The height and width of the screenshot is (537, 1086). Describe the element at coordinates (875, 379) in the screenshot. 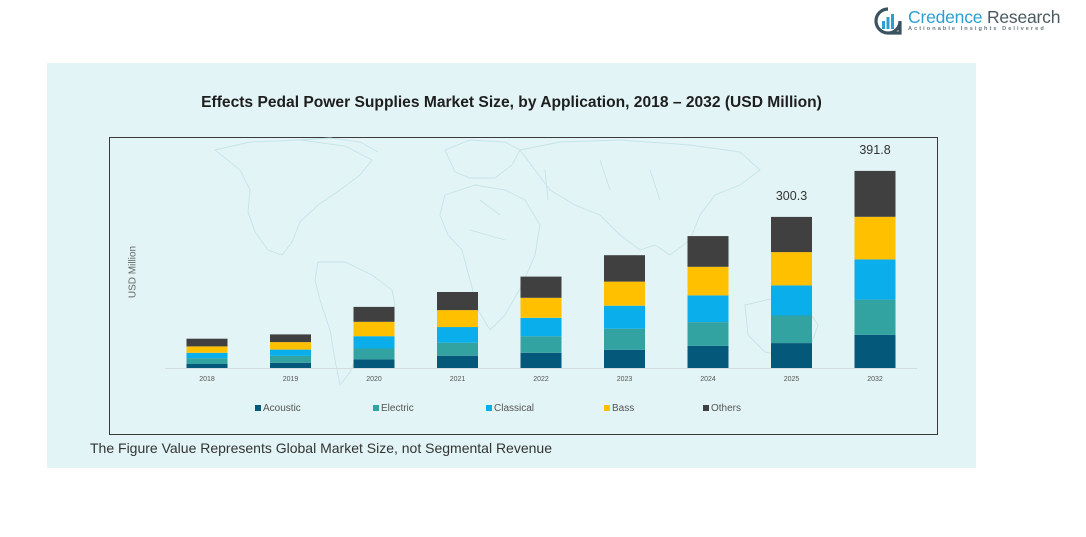

I see `x-tick-label-2032: 2032` at that location.